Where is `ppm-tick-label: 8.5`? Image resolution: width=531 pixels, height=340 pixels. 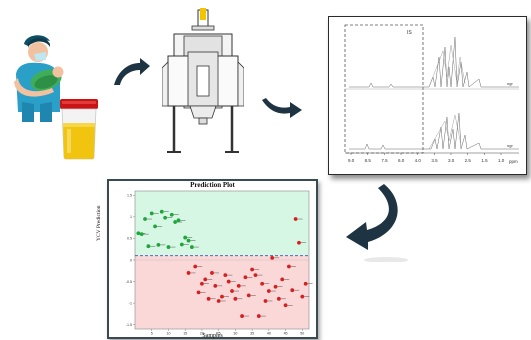
ppm-tick-label: 8.5 is located at coordinates (368, 160).